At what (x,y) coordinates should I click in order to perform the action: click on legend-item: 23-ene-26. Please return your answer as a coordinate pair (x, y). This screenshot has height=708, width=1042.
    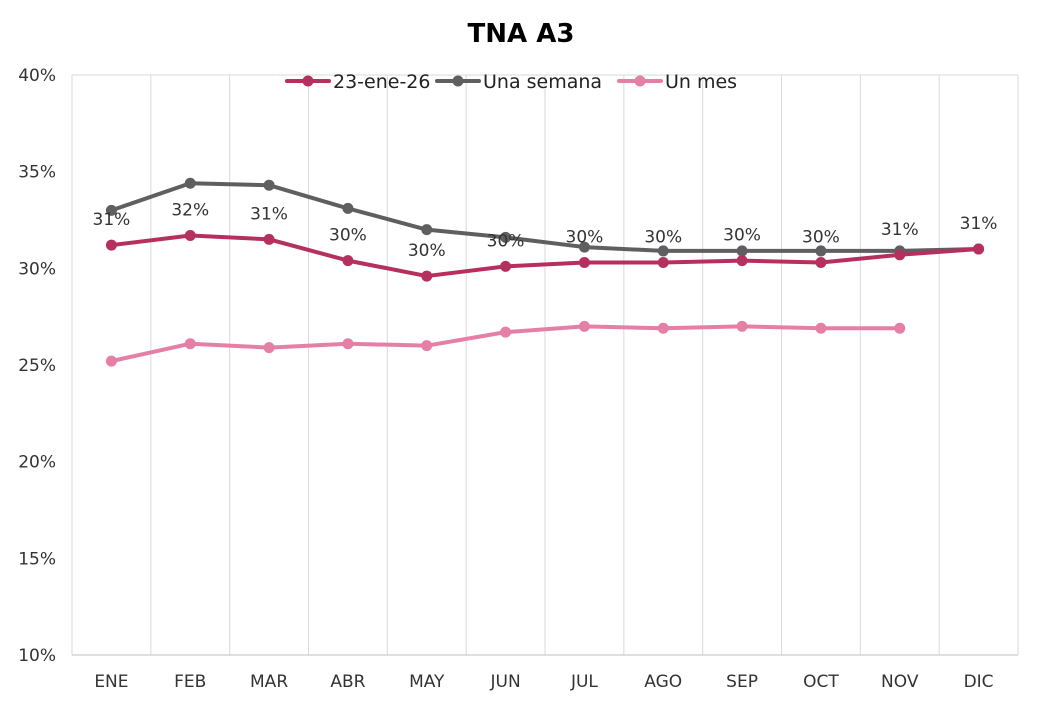
    Looking at the image, I should click on (358, 82).